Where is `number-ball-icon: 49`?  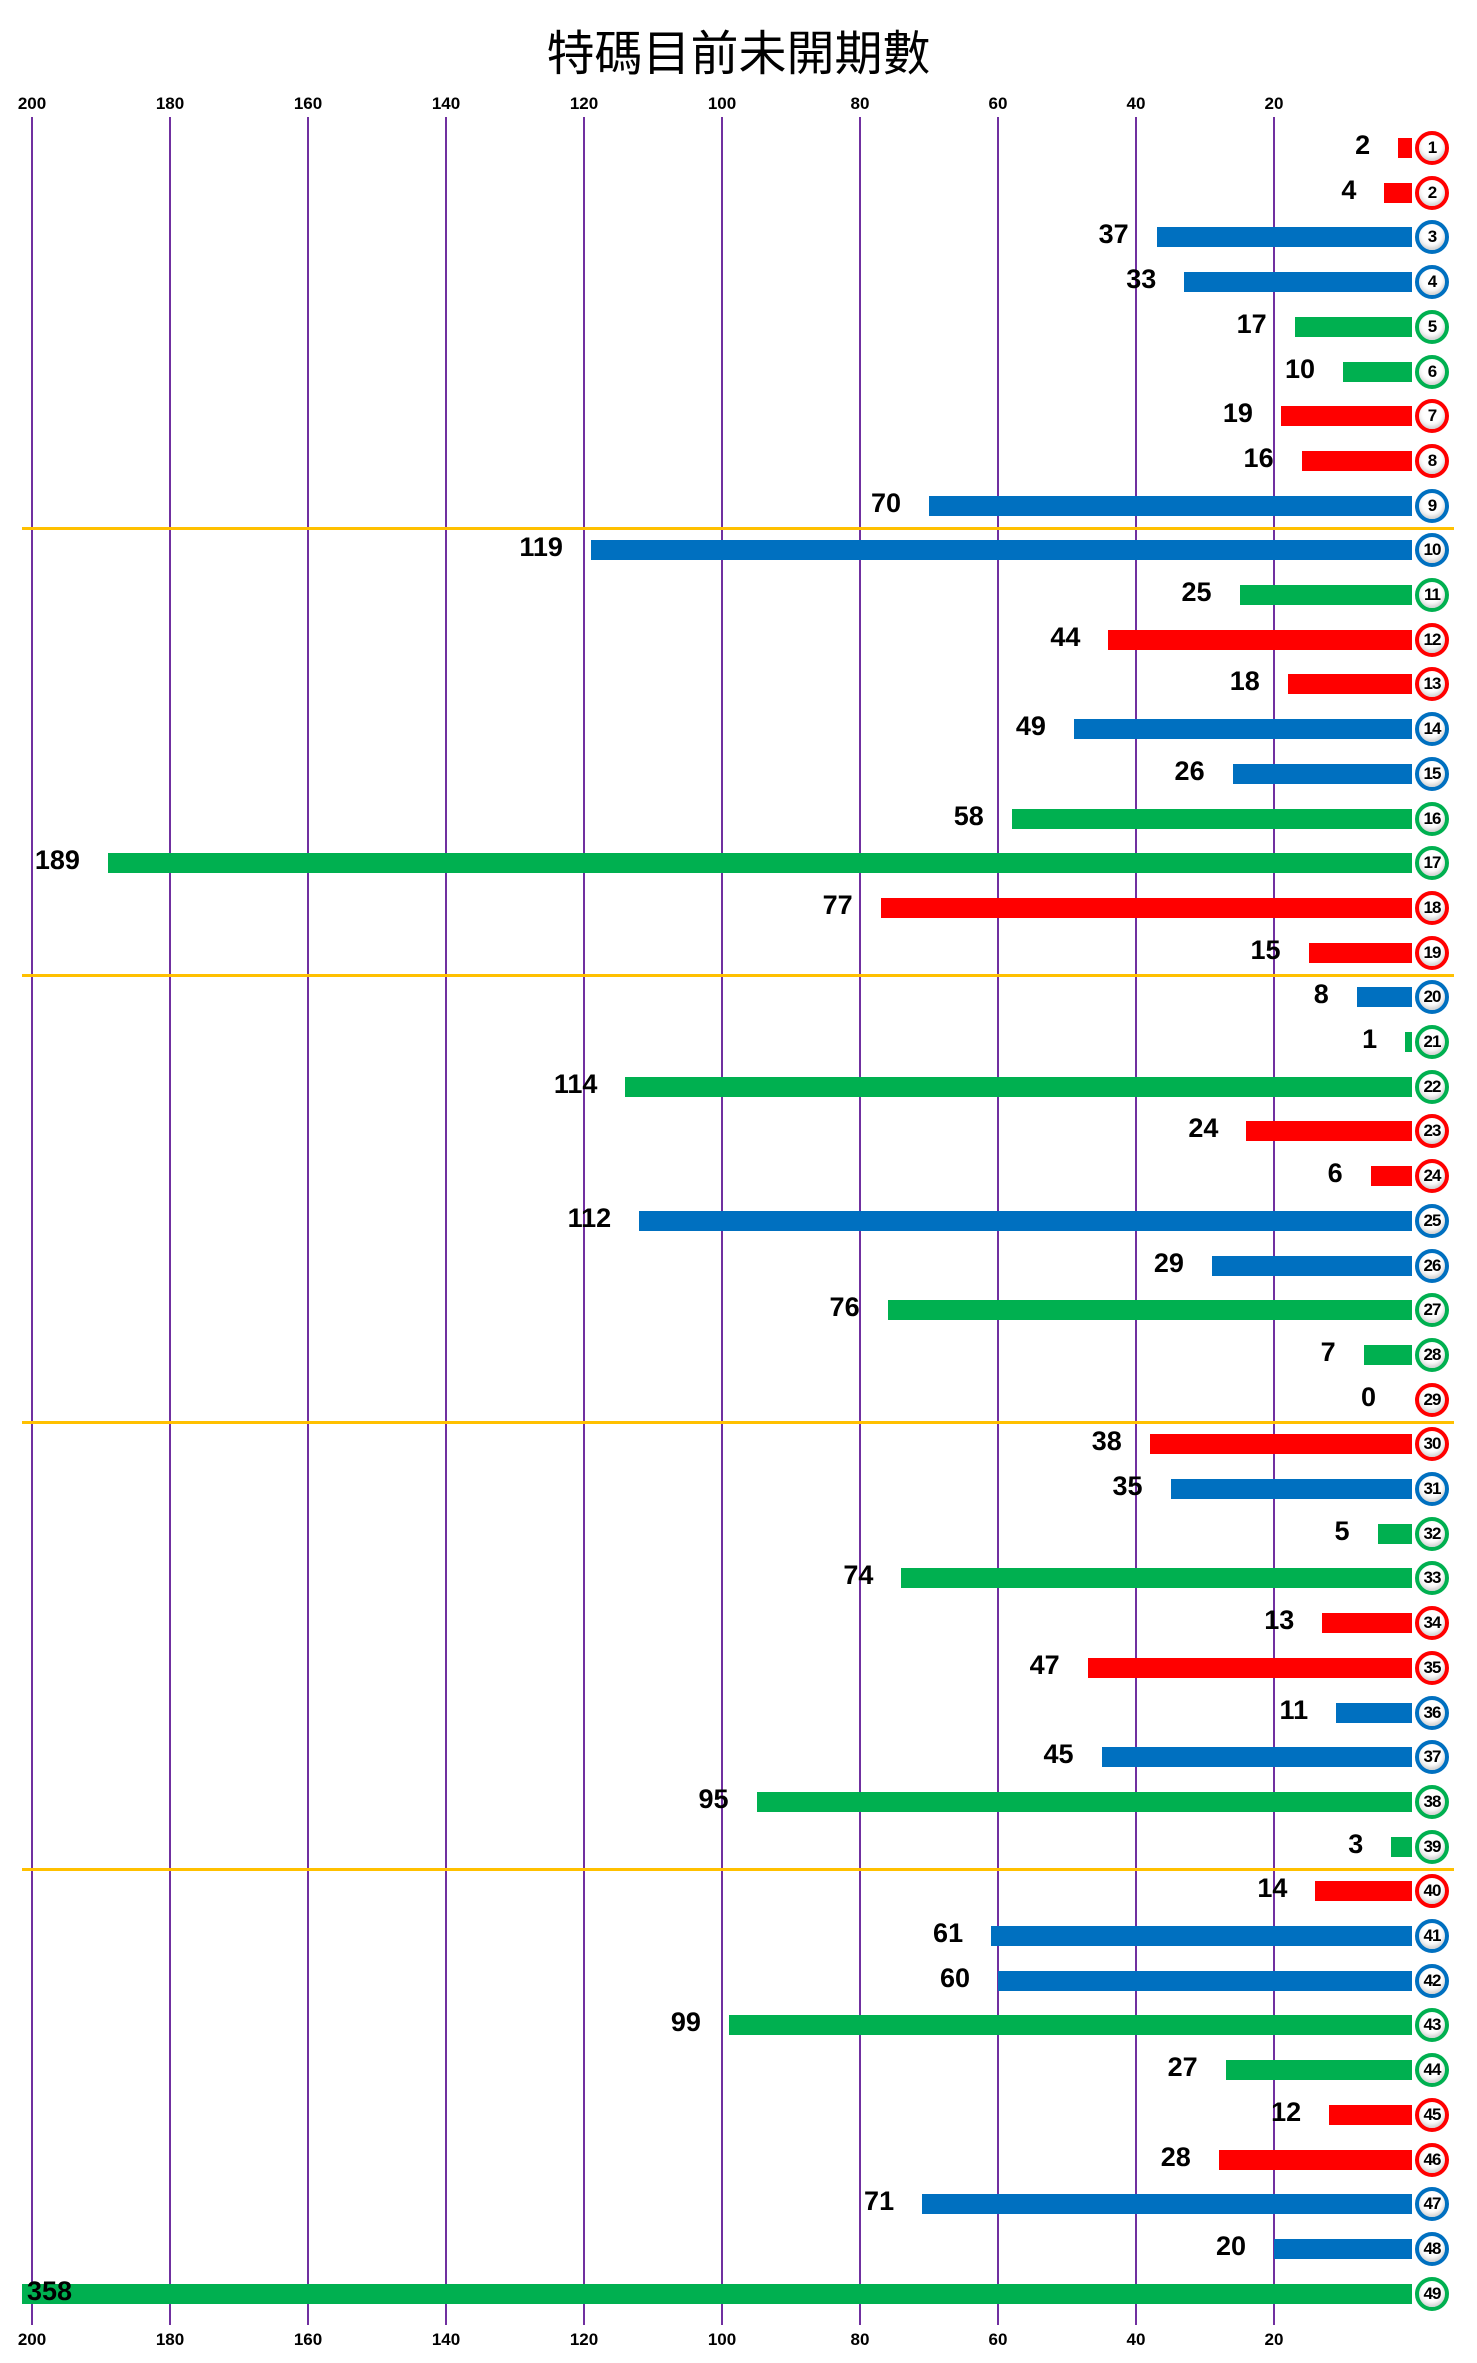
number-ball-icon: 49 is located at coordinates (1432, 2293).